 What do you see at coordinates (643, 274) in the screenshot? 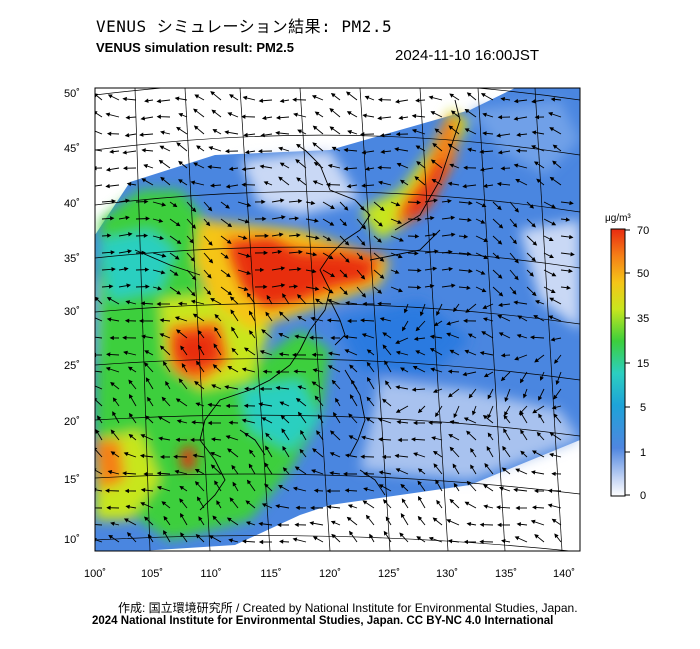
I see `colorbar-tick: 50` at bounding box center [643, 274].